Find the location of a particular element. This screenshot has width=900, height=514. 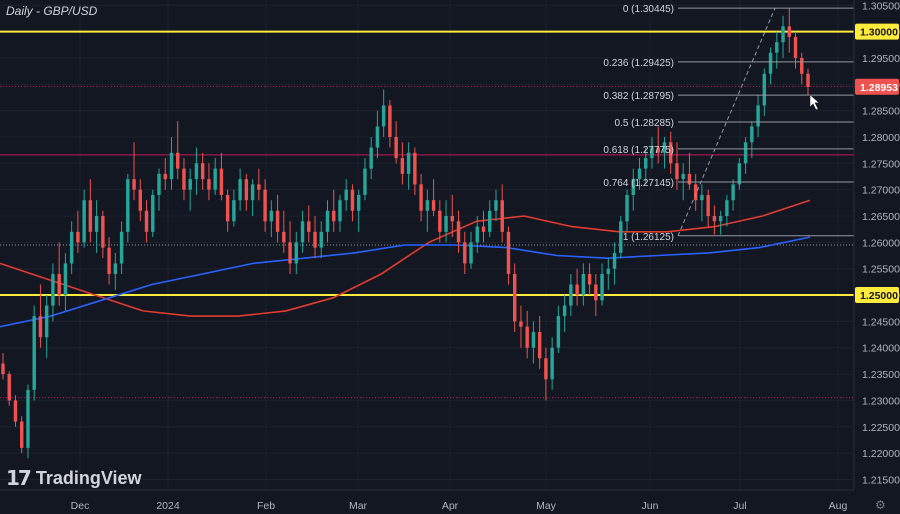

price-tick-label: 1.24500 is located at coordinates (881, 322).